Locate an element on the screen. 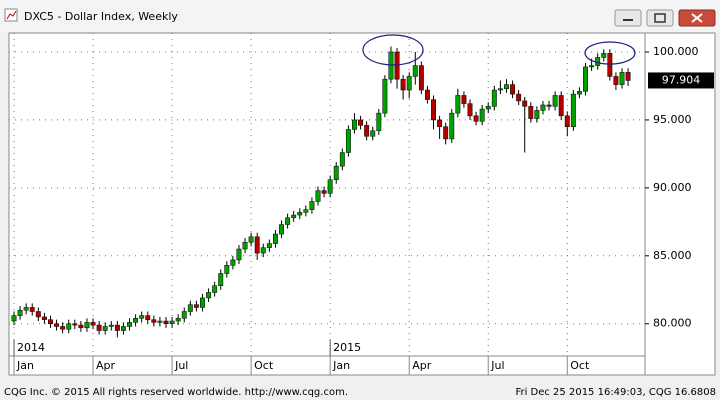  year-label: 2015 is located at coordinates (347, 347).